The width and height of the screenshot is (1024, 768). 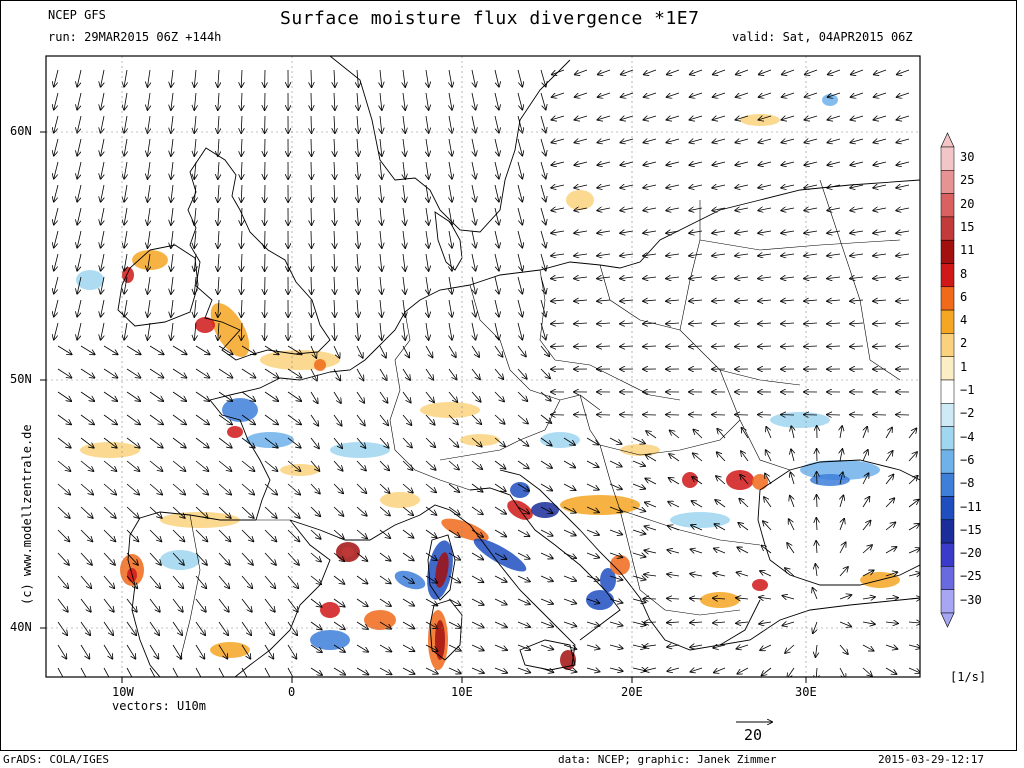 What do you see at coordinates (964, 343) in the screenshot?
I see `colorbar-level-label: 2` at bounding box center [964, 343].